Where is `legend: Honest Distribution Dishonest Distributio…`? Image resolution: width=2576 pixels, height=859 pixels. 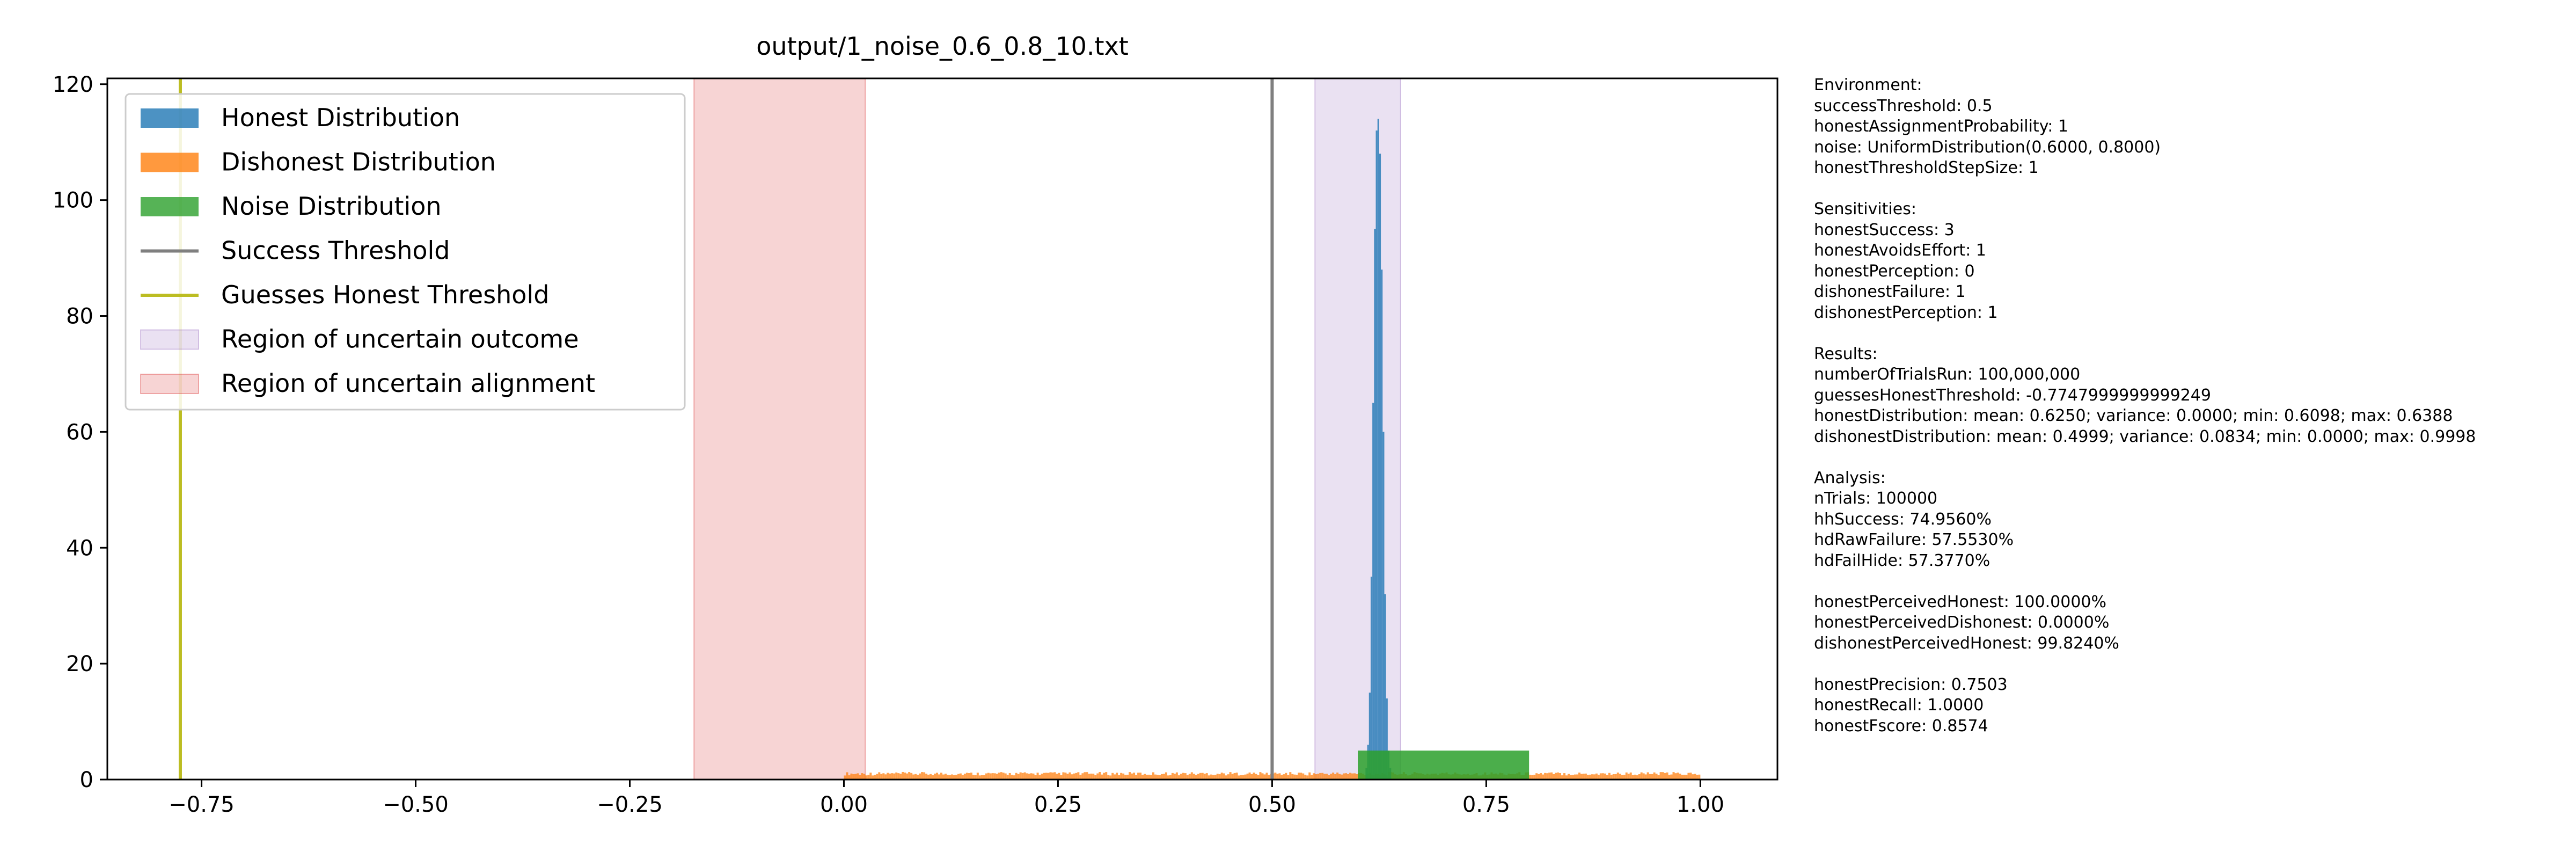
legend: Honest Distribution Dishonest Distributio… is located at coordinates (405, 252).